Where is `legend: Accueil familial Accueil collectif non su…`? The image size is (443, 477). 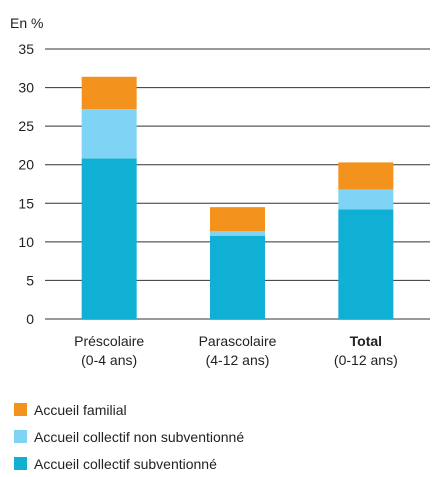
legend: Accueil familial Accueil collectif non su… is located at coordinates (129, 436).